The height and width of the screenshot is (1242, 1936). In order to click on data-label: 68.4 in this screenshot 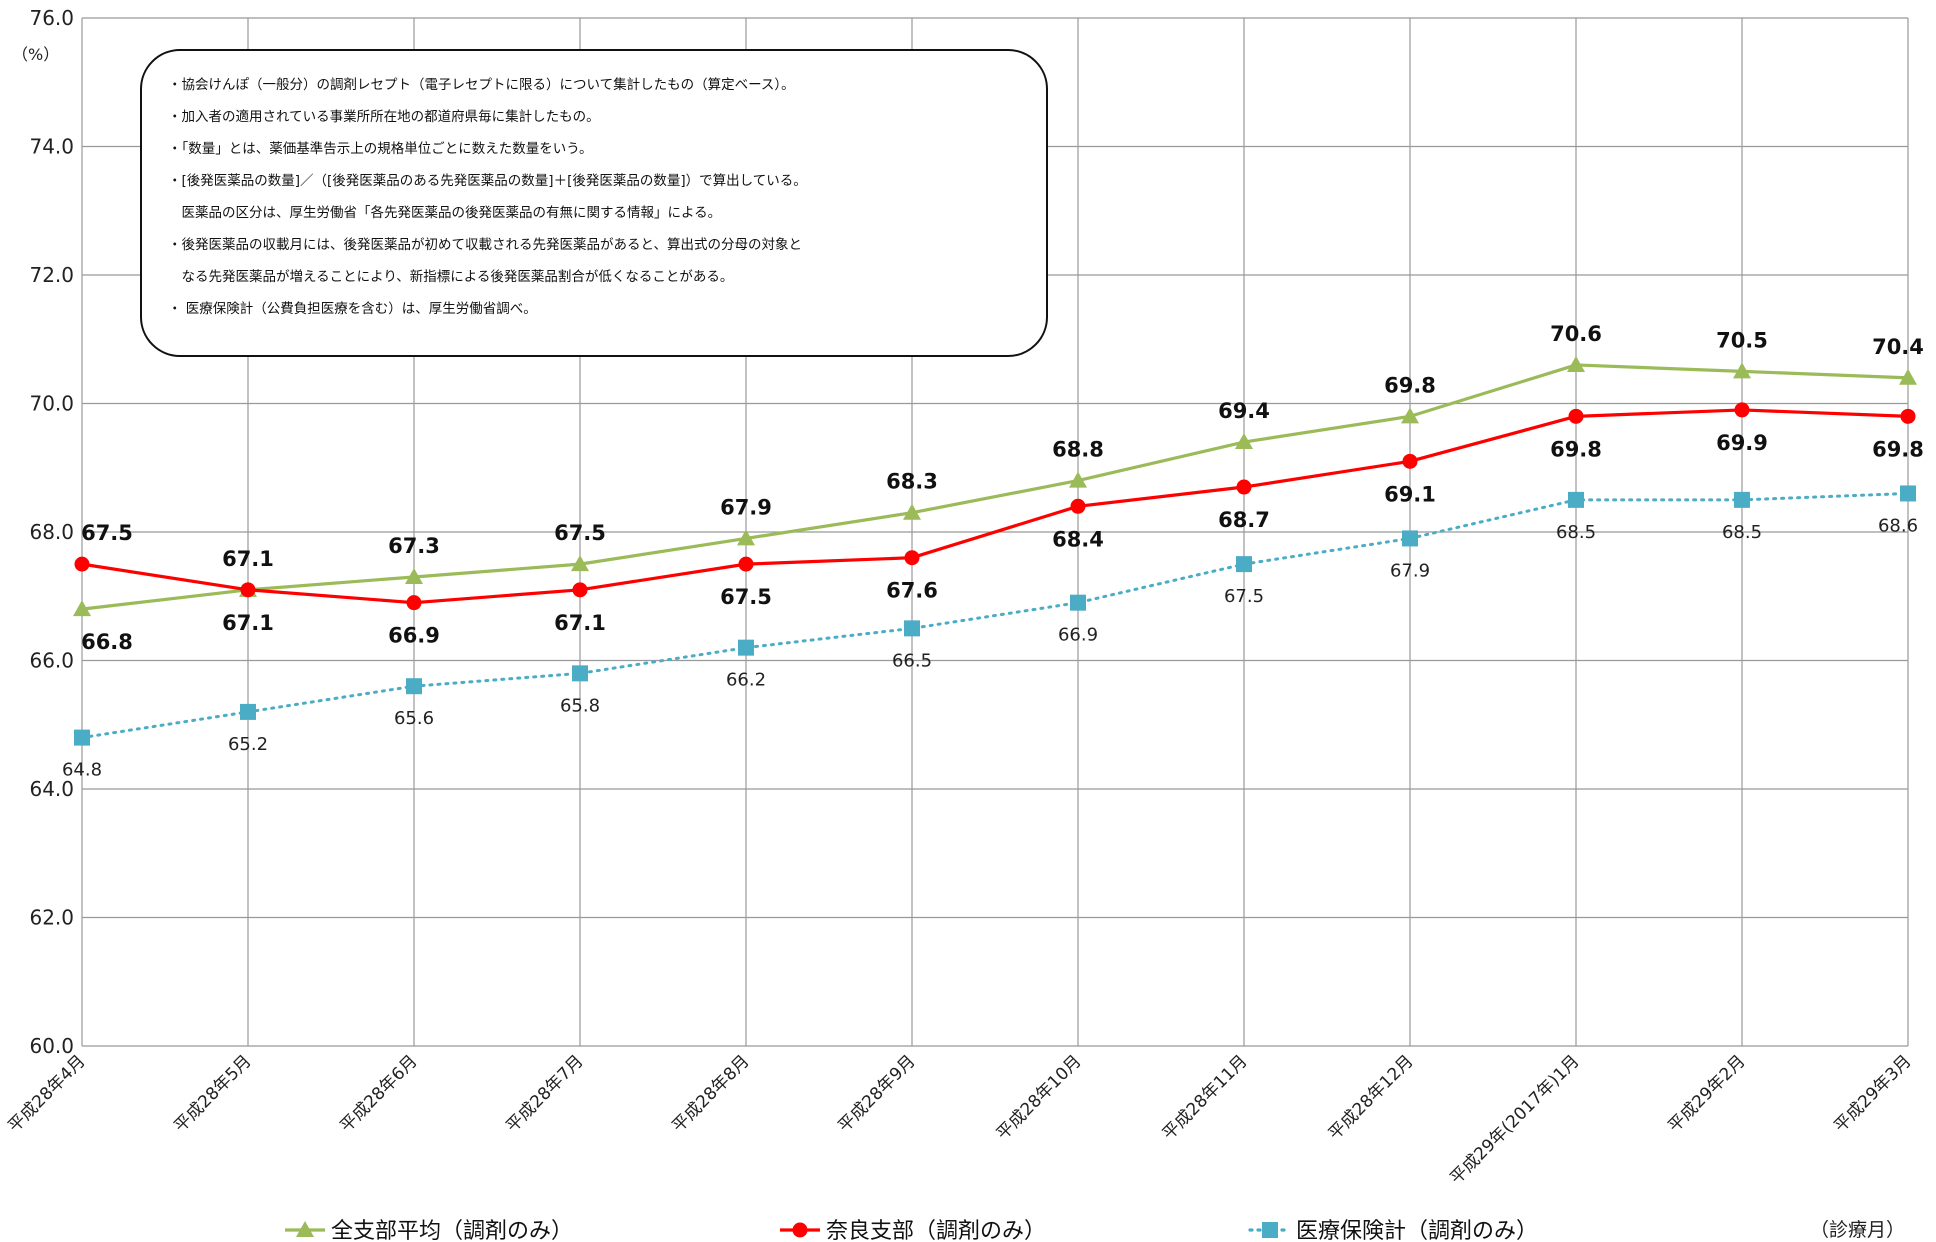, I will do `click(1078, 539)`.